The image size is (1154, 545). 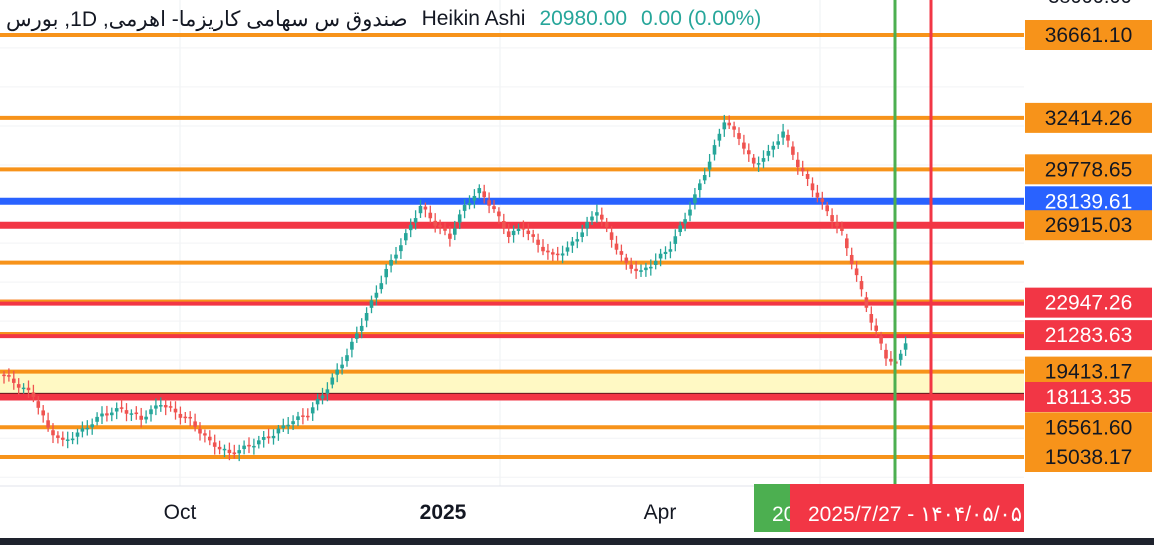 I want to click on bottom-toolbar-edge, so click(x=577, y=541).